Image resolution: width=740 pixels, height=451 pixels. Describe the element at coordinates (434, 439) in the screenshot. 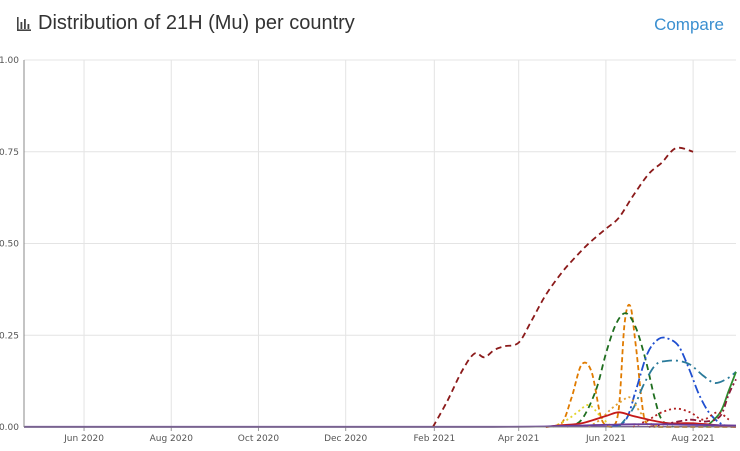

I see `x-tick-label: Feb 2021` at that location.